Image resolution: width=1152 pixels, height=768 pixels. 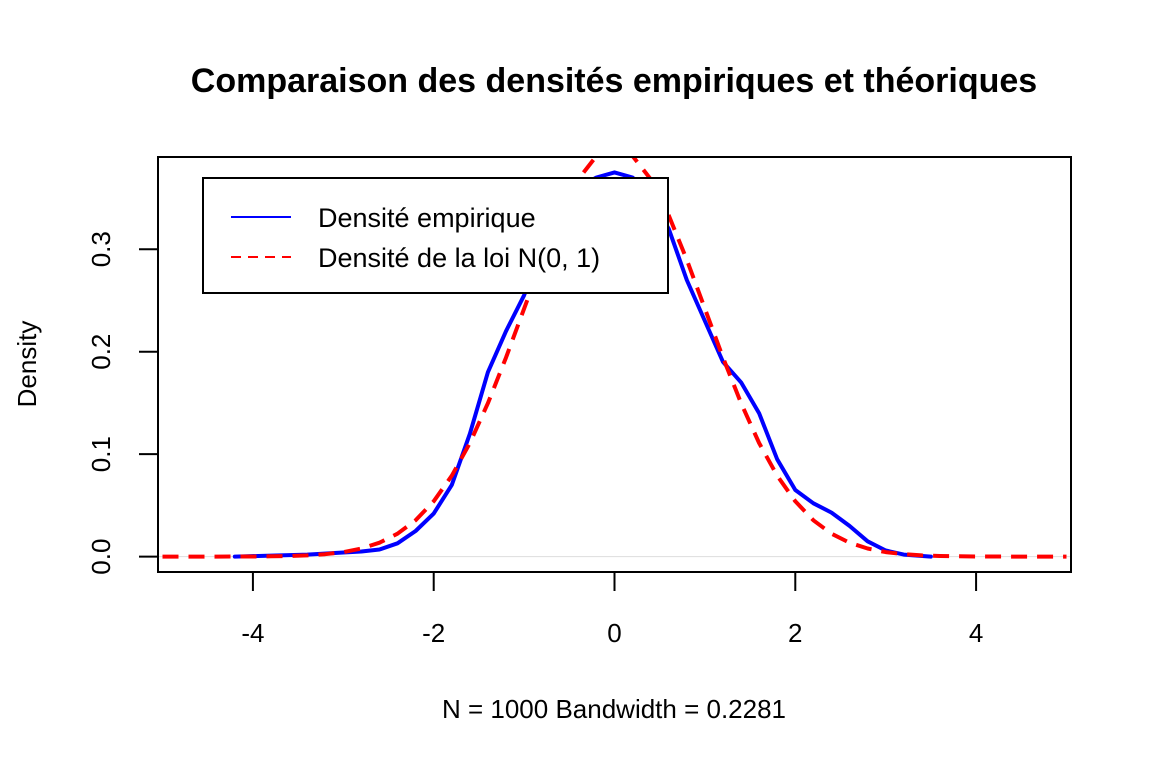 I want to click on legend-label: Densité empirique, so click(x=427, y=218).